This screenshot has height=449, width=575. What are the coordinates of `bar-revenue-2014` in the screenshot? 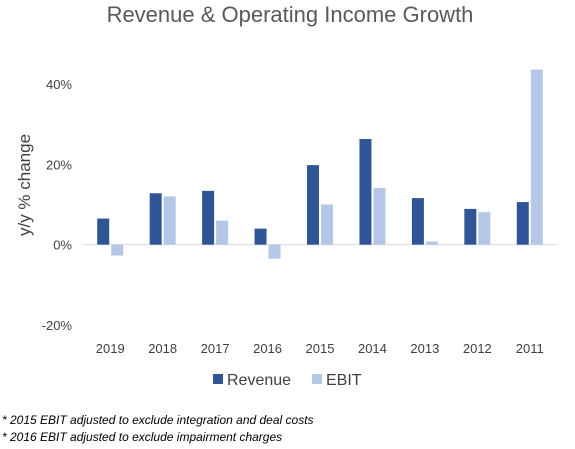 It's located at (365, 192).